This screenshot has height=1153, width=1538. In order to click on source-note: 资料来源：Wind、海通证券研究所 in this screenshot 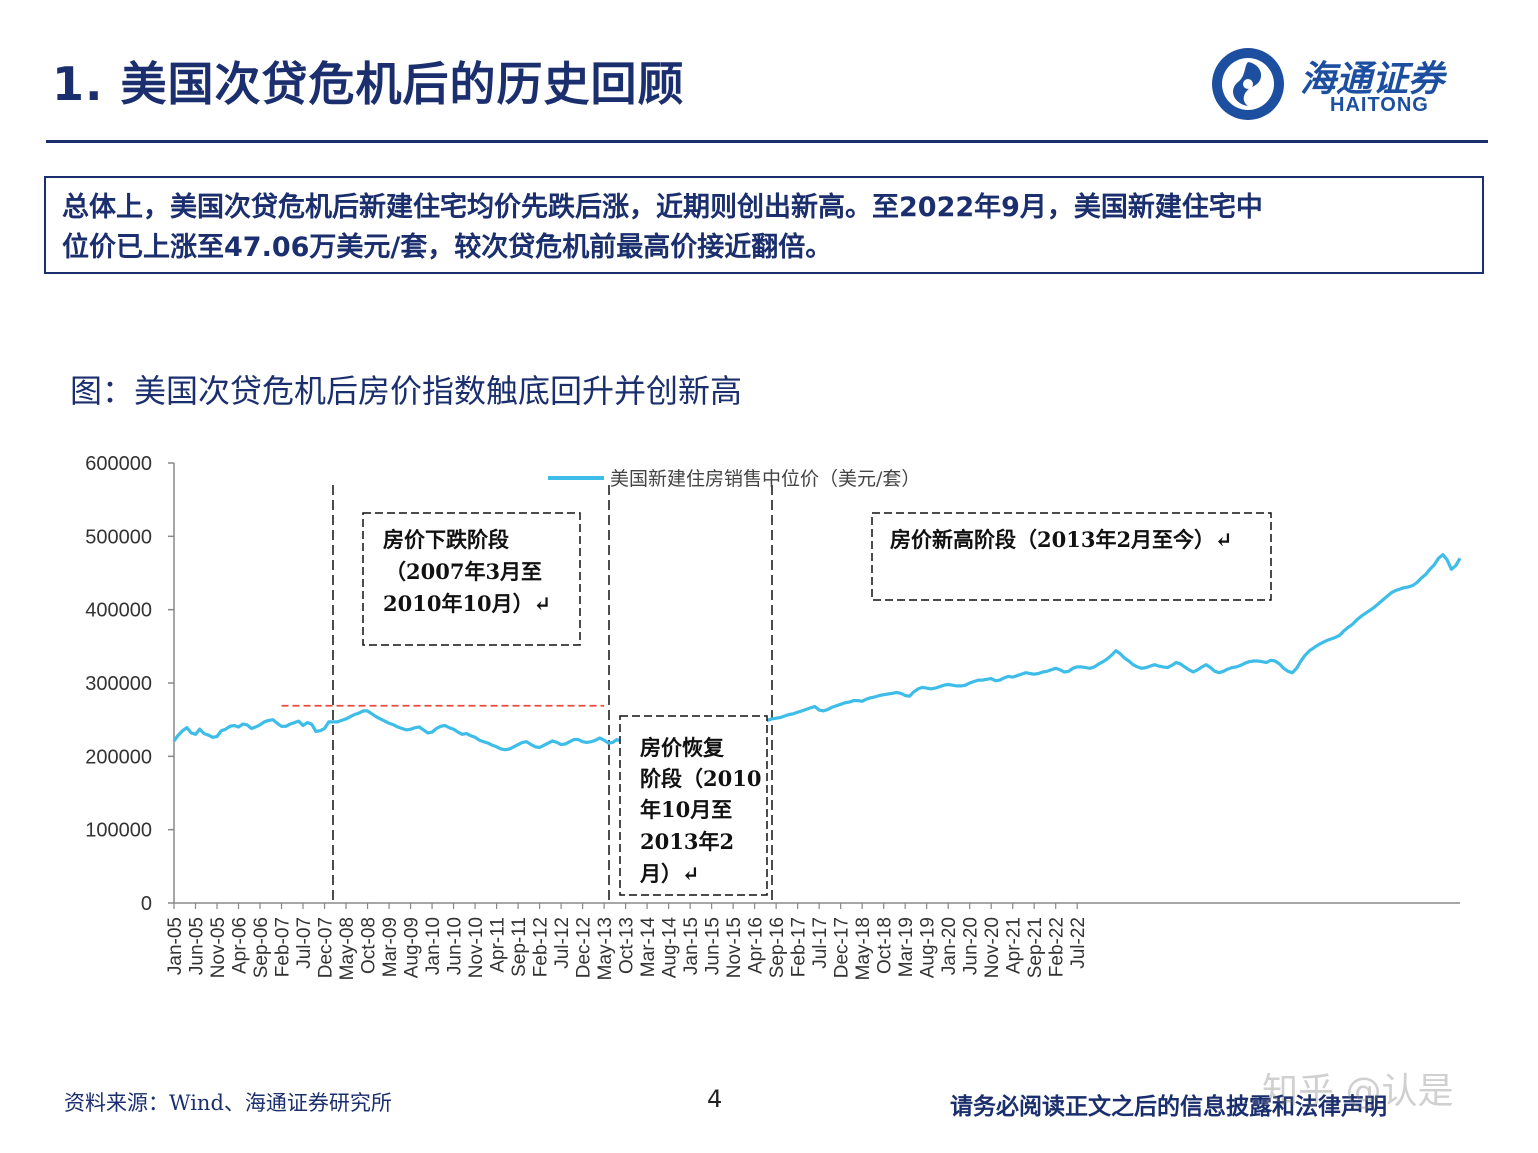, I will do `click(228, 1103)`.